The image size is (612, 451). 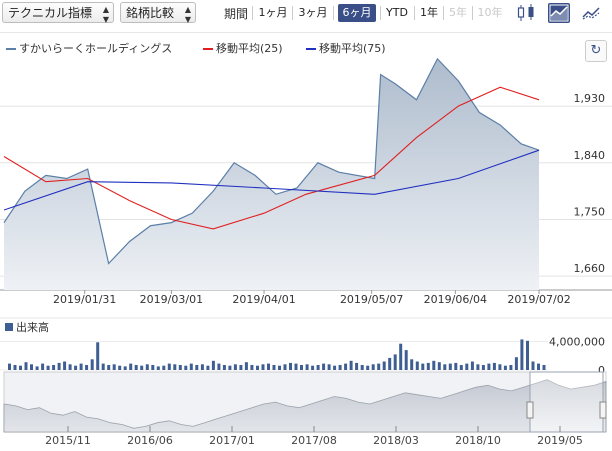 I want to click on volume-tick-label: 4,000,000, so click(x=577, y=342).